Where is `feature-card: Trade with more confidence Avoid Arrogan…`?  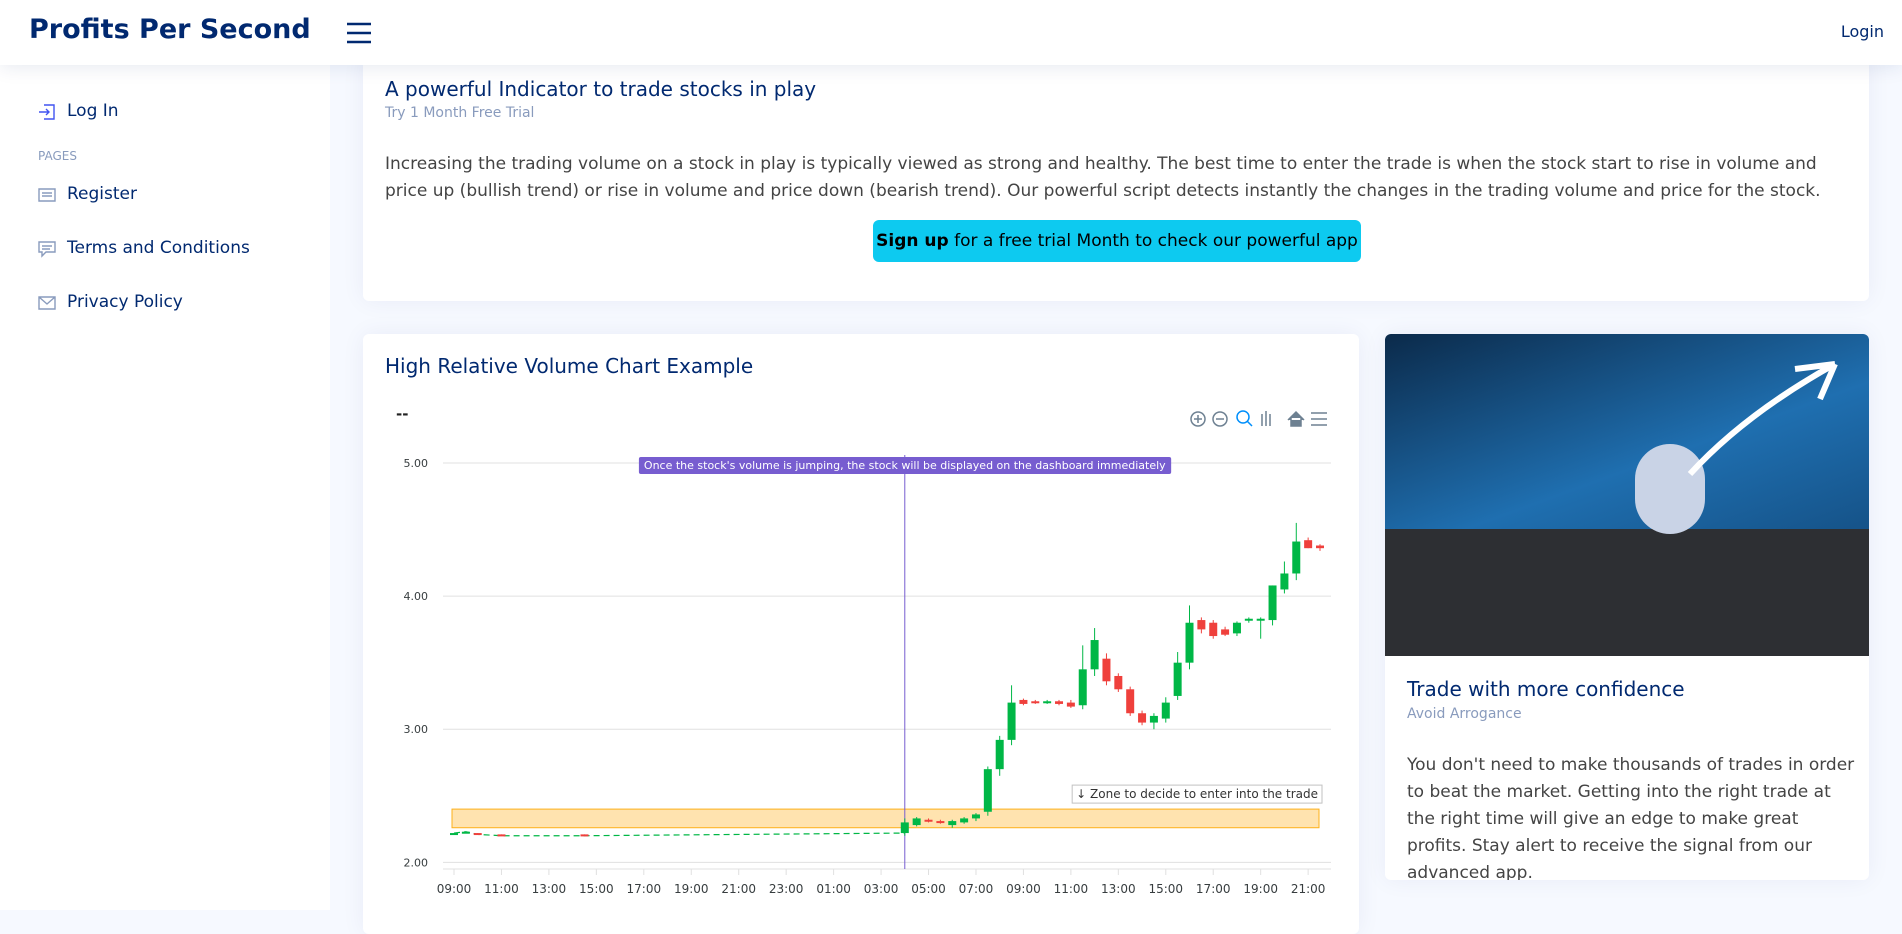
feature-card: Trade with more confidence Avoid Arrogan… is located at coordinates (1627, 607).